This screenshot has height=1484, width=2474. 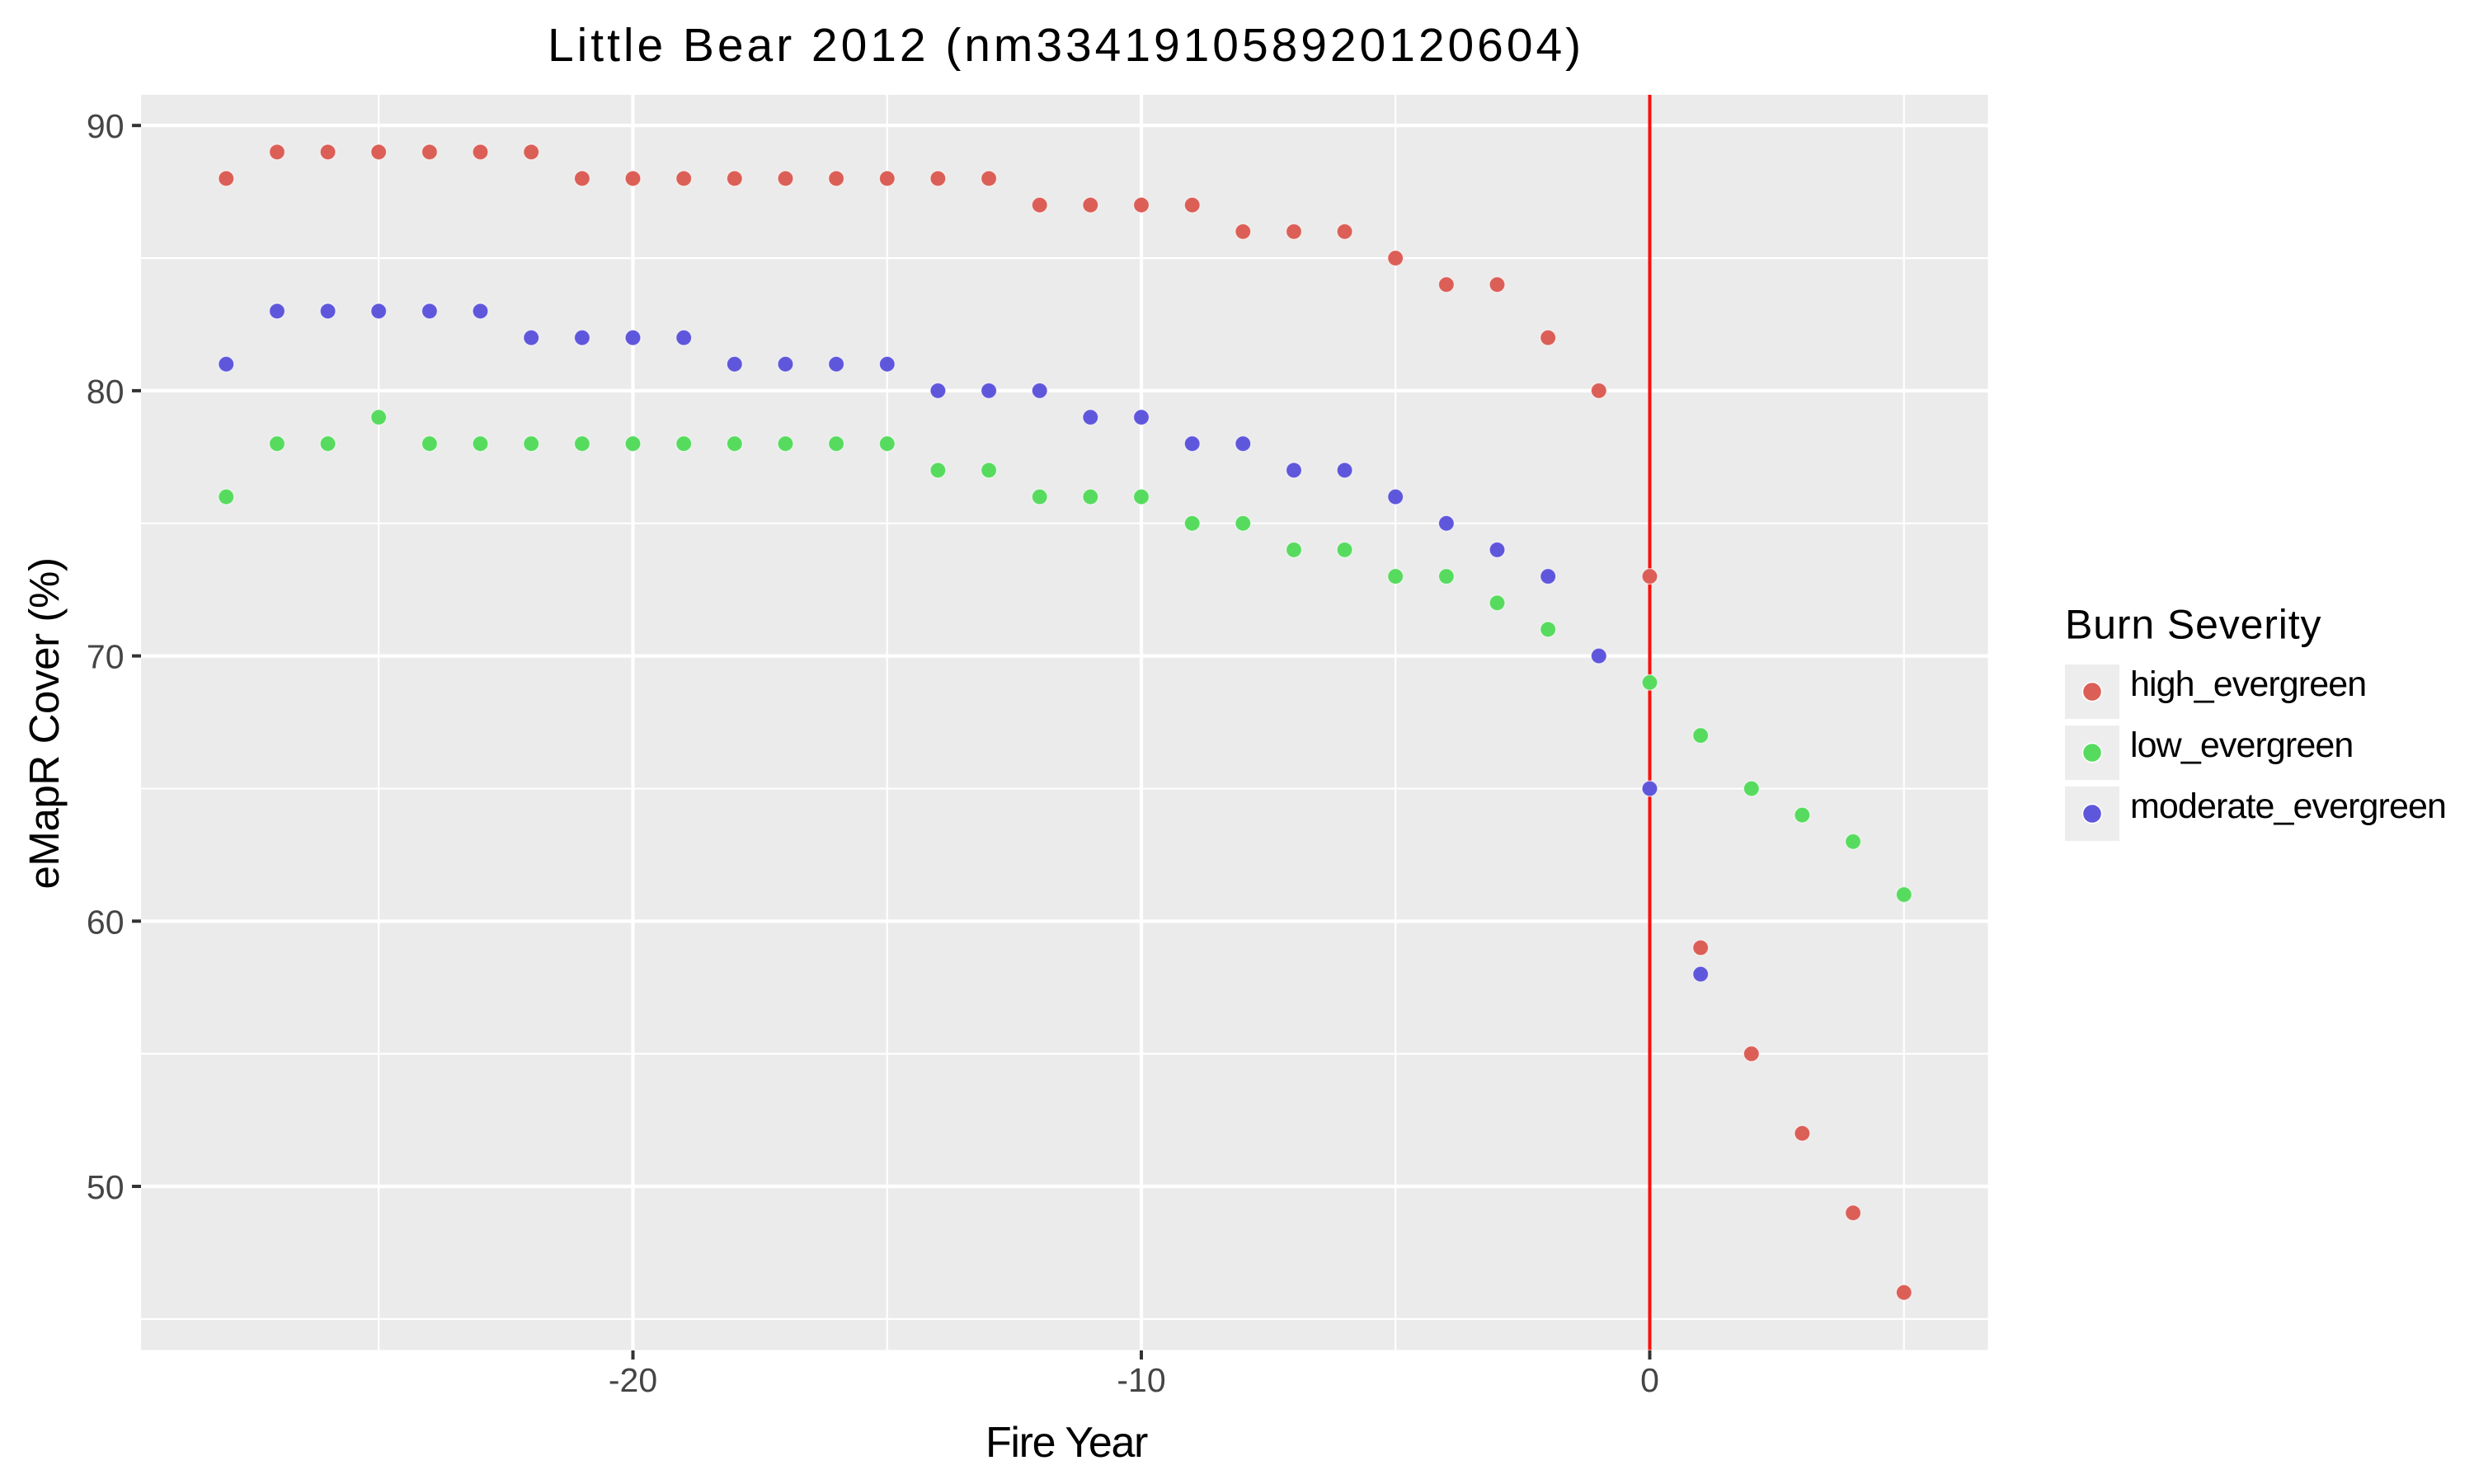 I want to click on svg-text: -10, so click(x=1141, y=1380).